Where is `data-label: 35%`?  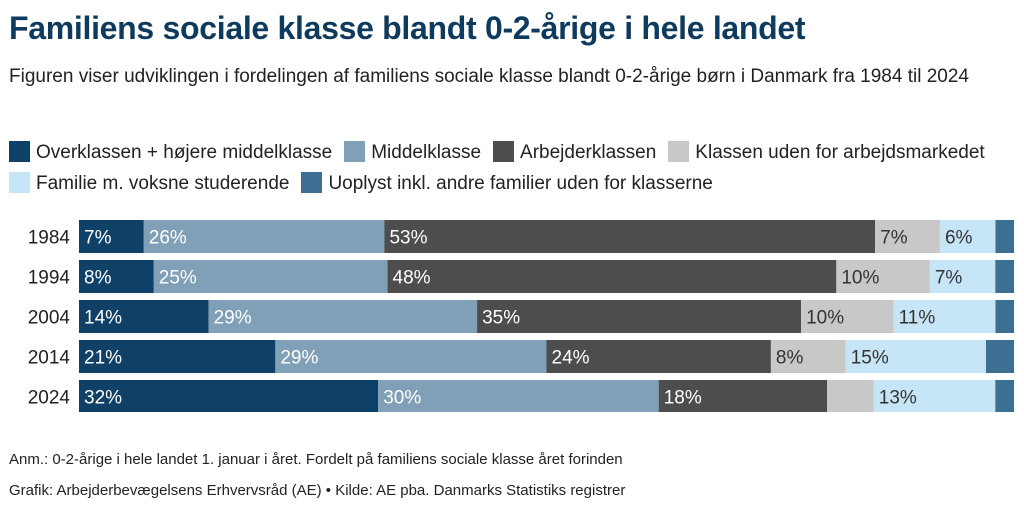 data-label: 35% is located at coordinates (501, 318).